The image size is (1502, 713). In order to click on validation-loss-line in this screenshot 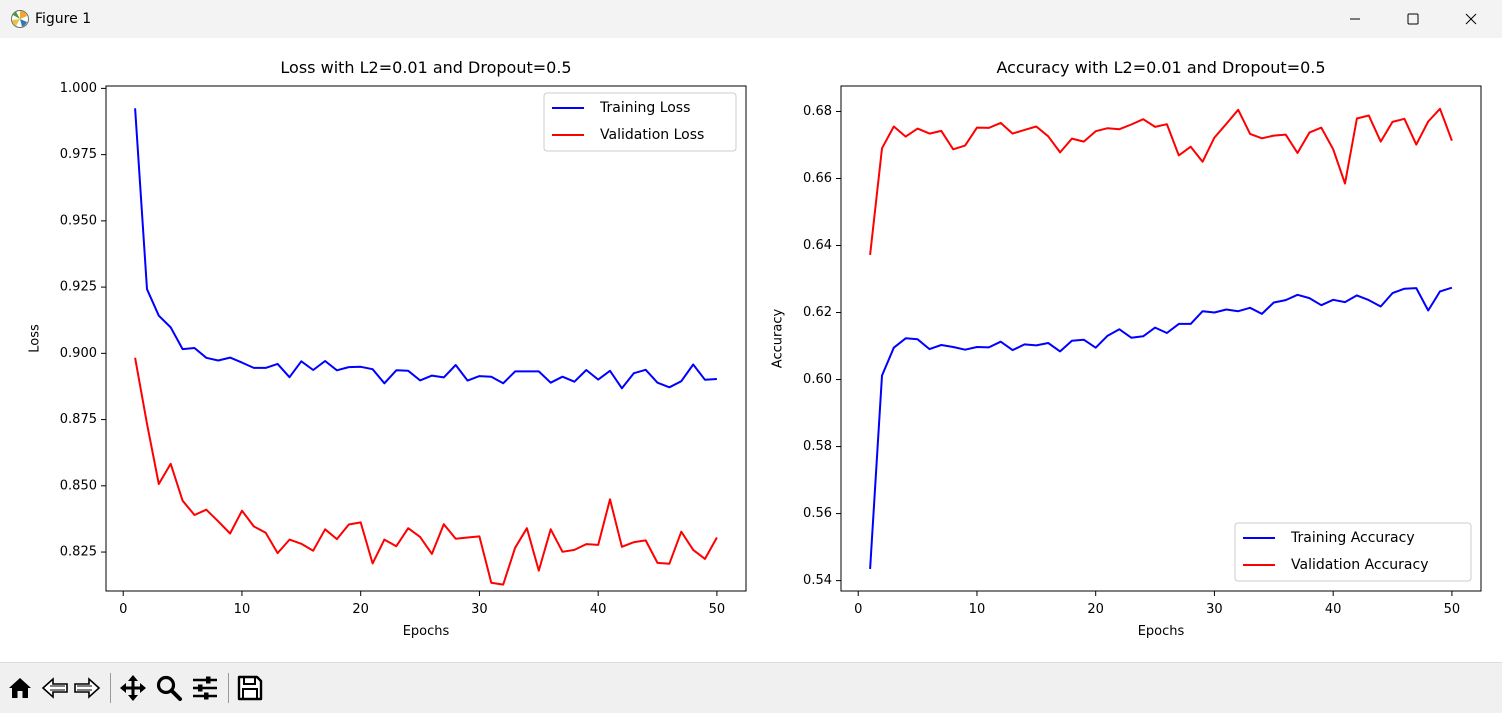, I will do `click(426, 471)`.